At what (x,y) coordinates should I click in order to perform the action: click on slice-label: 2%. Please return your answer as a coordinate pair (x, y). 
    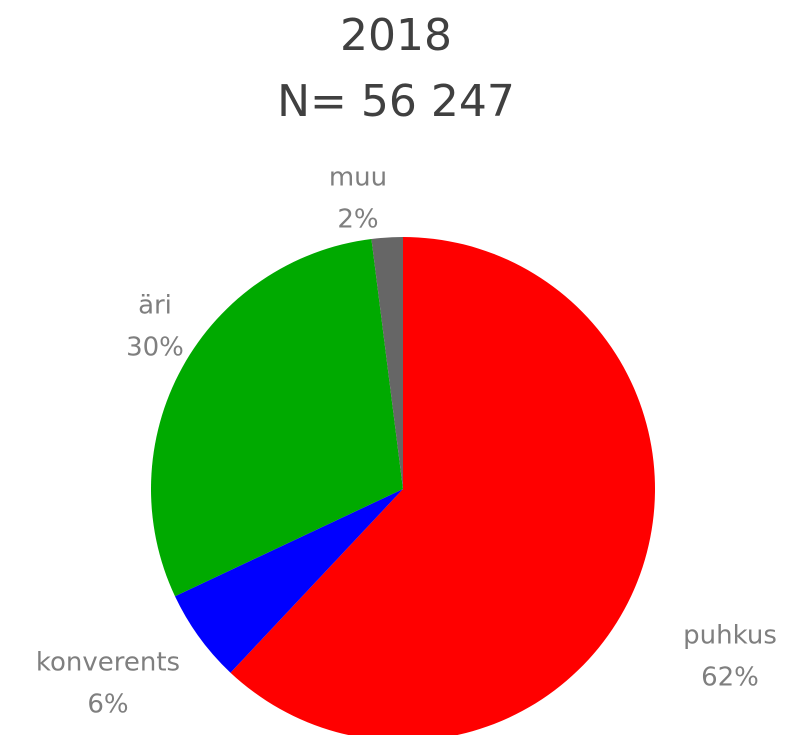
    Looking at the image, I should click on (357, 220).